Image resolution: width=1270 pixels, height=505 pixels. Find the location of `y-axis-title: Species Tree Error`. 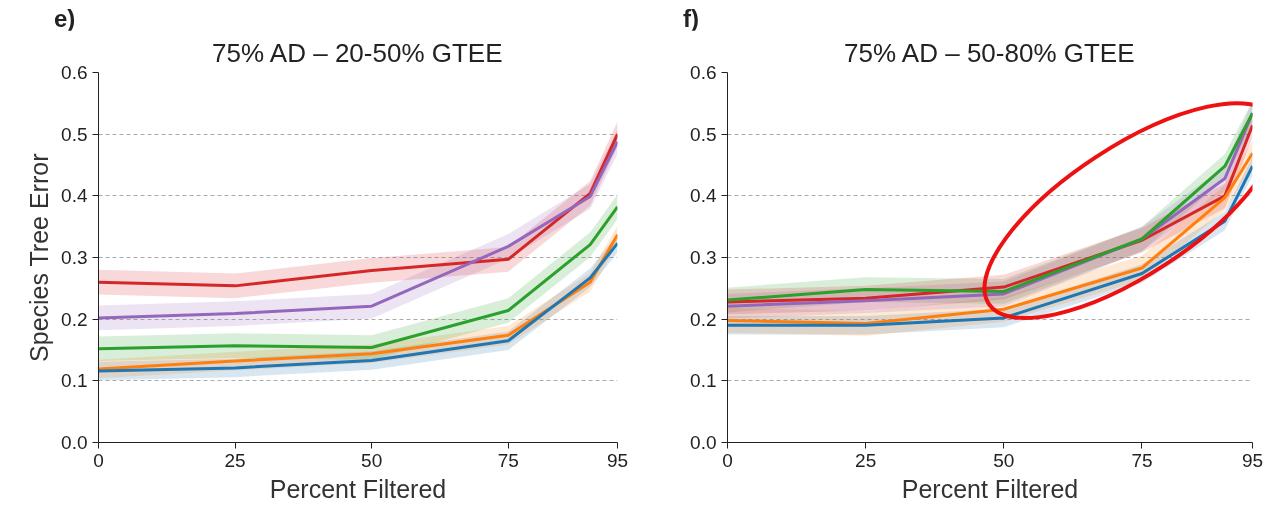

y-axis-title: Species Tree Error is located at coordinates (39, 257).